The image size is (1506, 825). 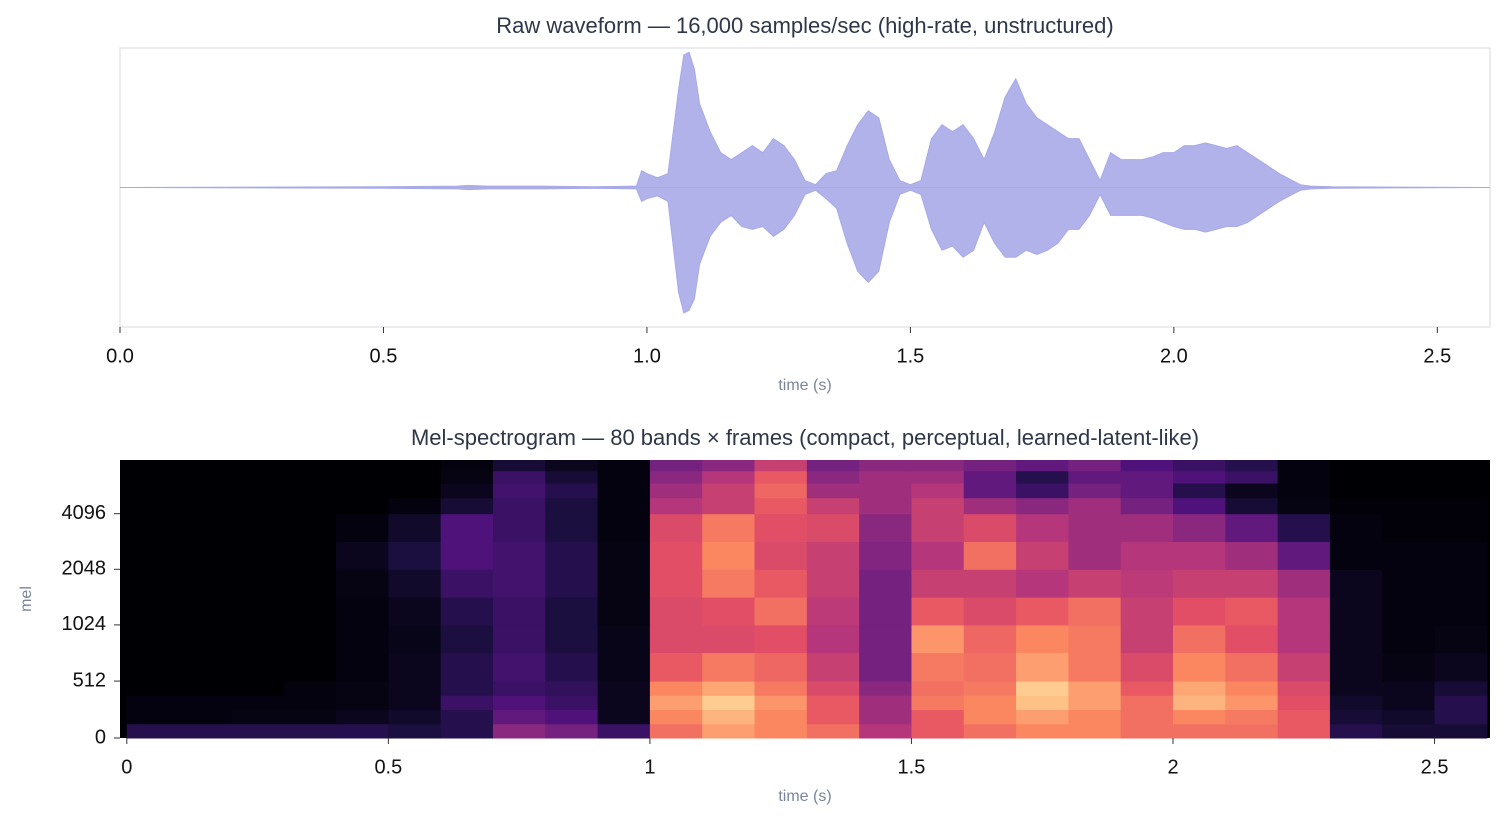 What do you see at coordinates (1437, 356) in the screenshot?
I see `x-tick-label: 2.5` at bounding box center [1437, 356].